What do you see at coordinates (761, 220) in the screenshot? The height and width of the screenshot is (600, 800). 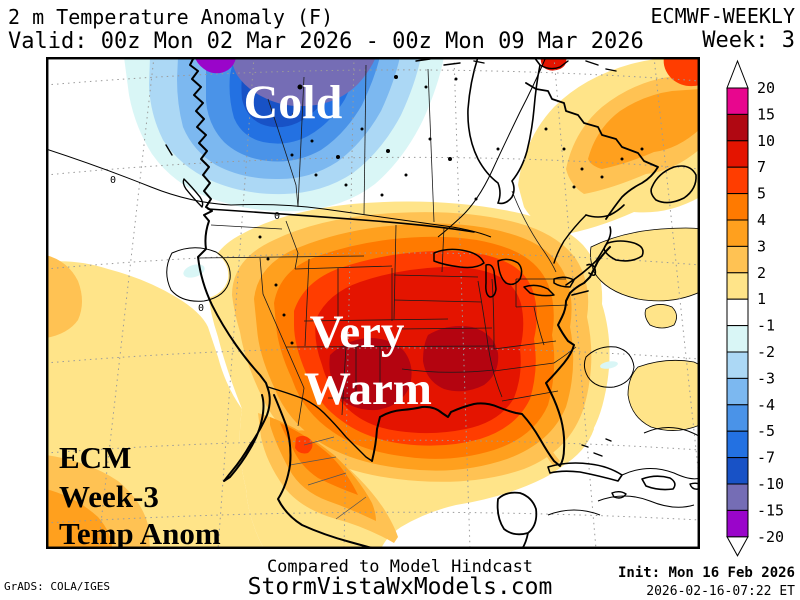 I see `colorbar-tick-label: 4` at bounding box center [761, 220].